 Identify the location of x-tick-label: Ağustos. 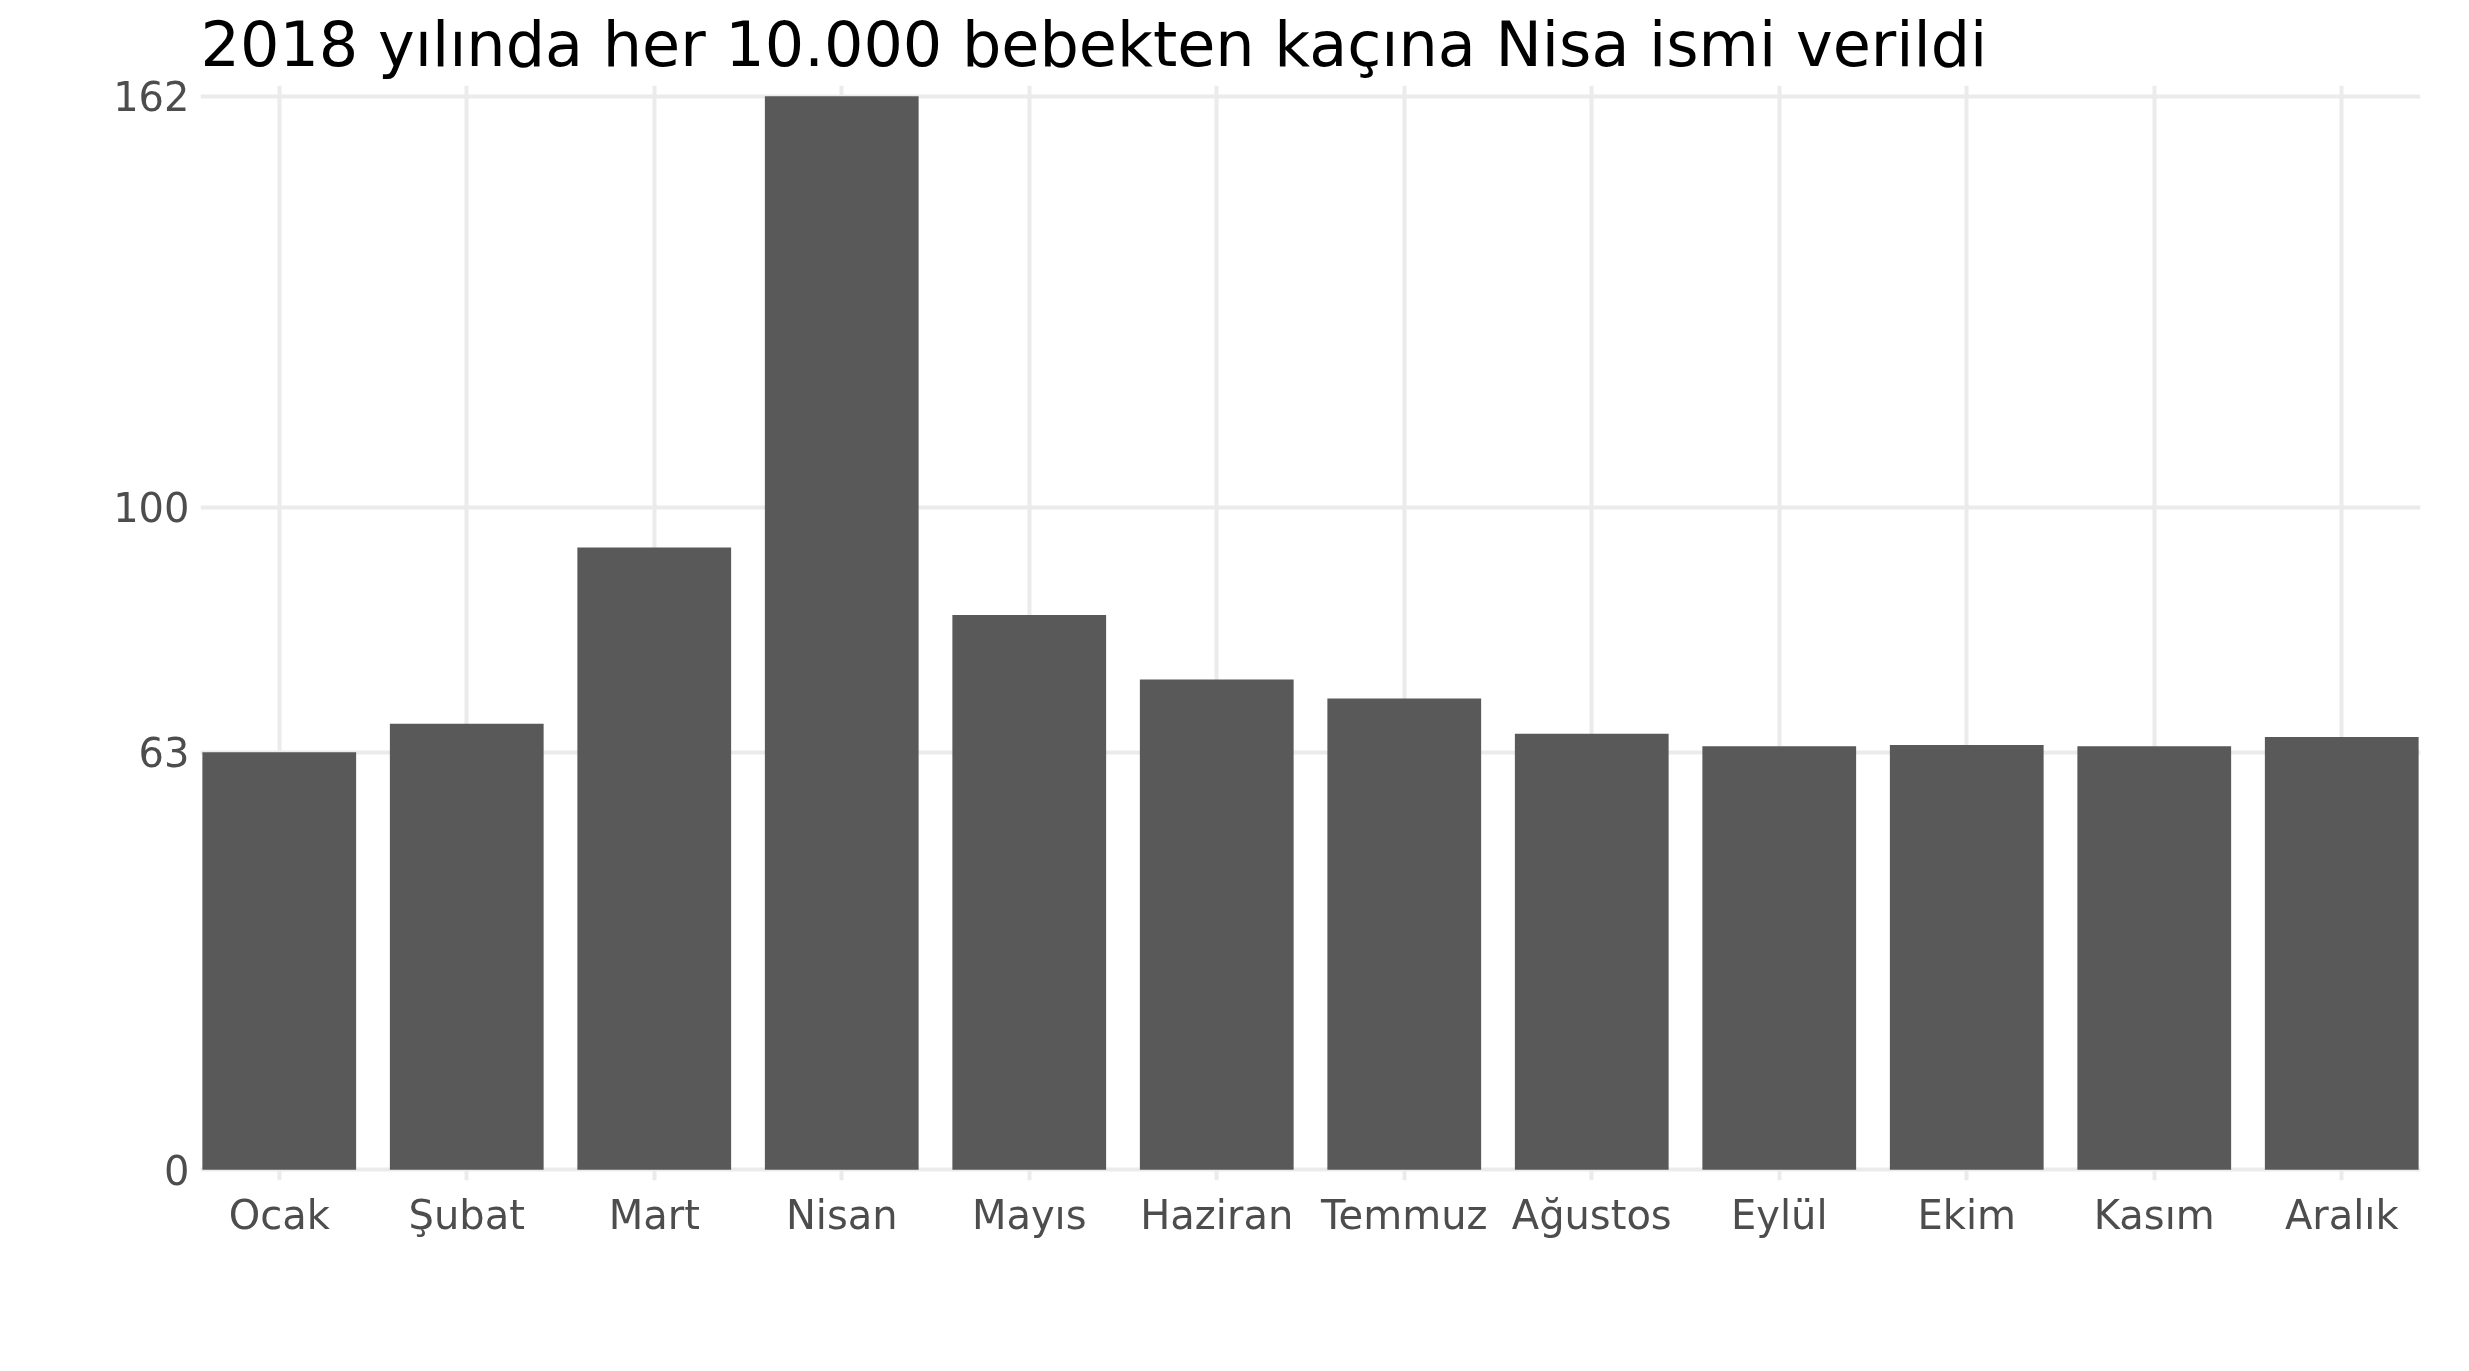
(1591, 1214).